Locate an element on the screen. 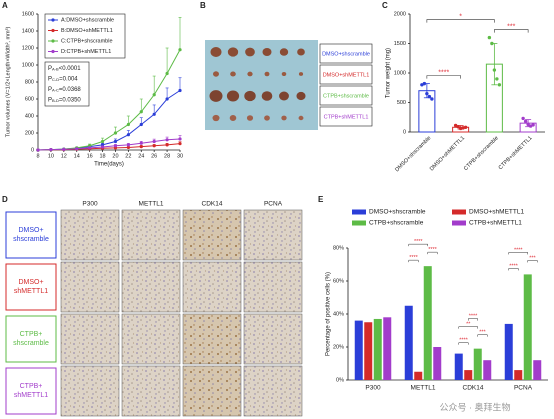 This screenshot has height=419, width=554. y-tick-label: 60% is located at coordinates (338, 281).